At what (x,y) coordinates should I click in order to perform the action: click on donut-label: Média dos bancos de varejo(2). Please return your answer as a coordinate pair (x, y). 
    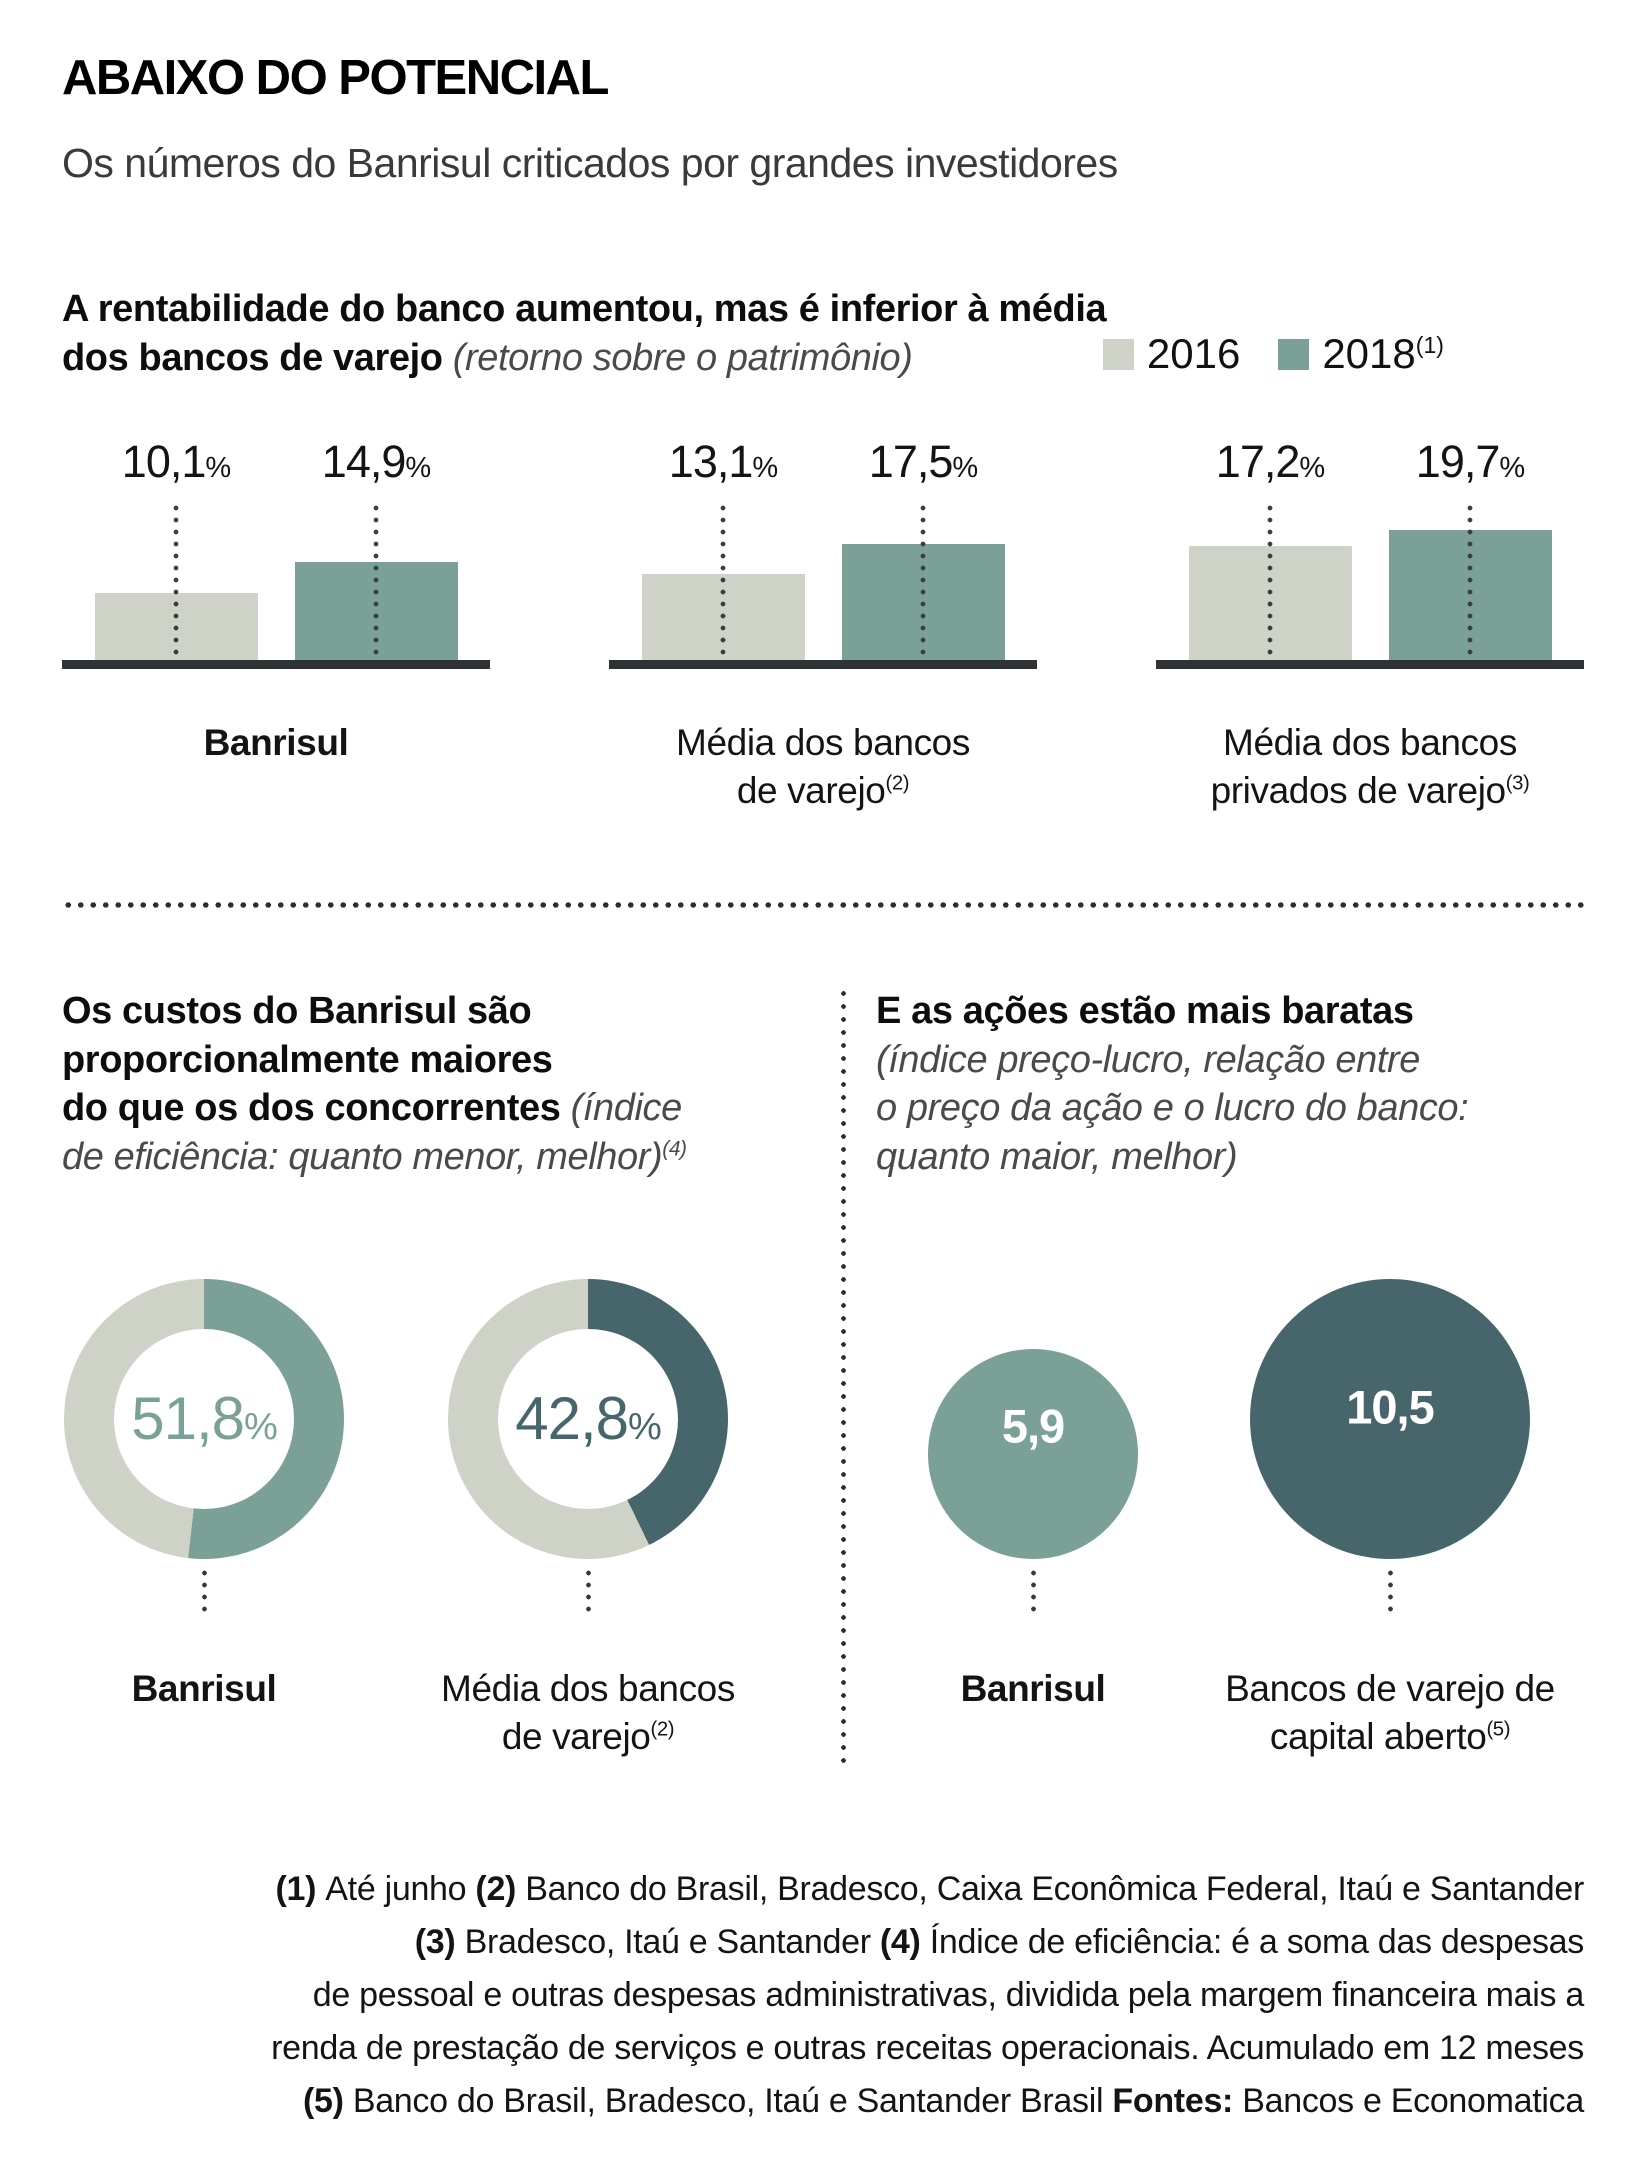
    Looking at the image, I should click on (588, 1712).